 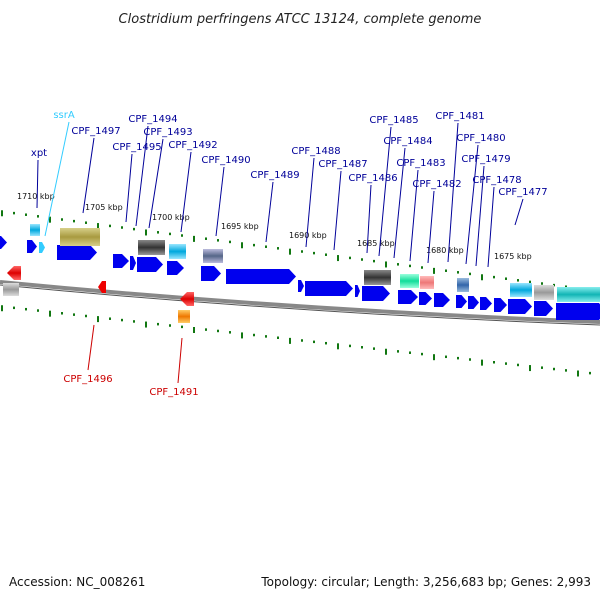 I want to click on kbp-label: 1710 kbp, so click(x=36, y=196).